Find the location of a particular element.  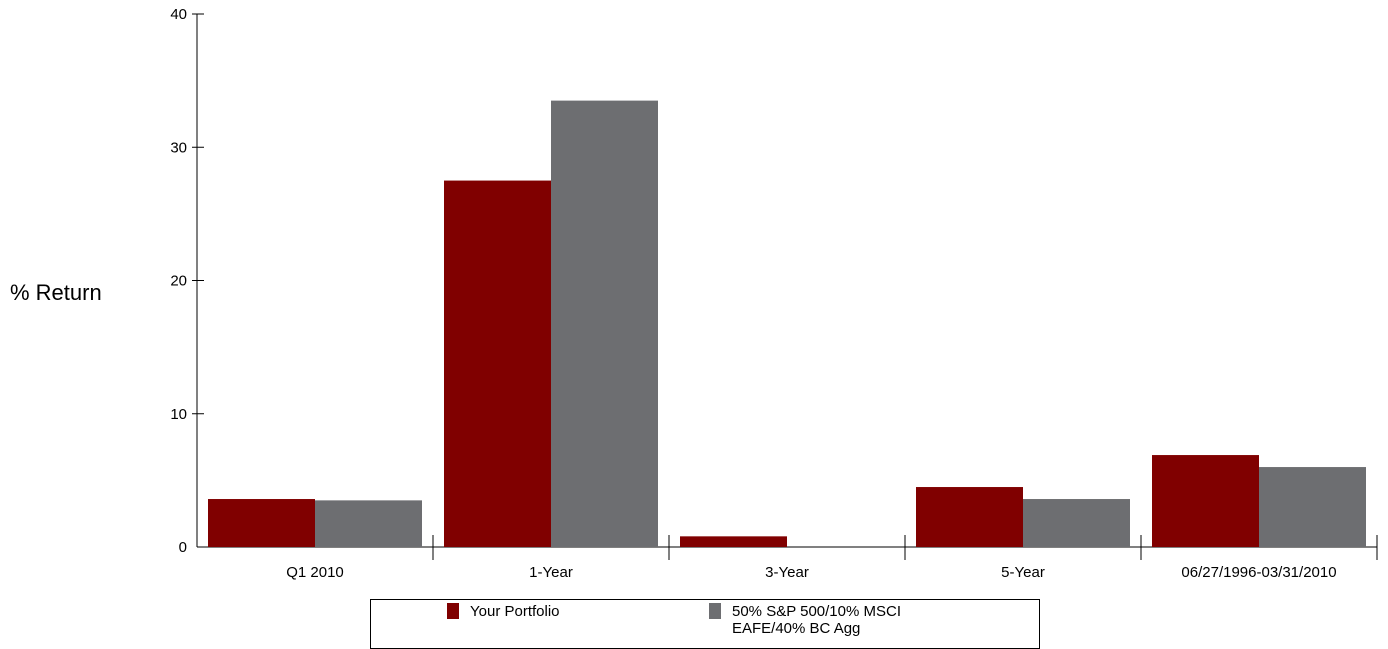

y-tick-label: 30 is located at coordinates (178, 147).